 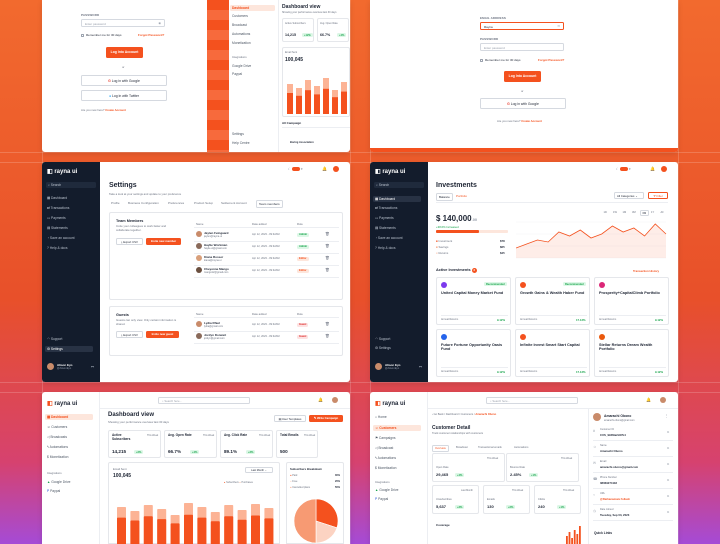 What do you see at coordinates (58, 482) in the screenshot?
I see `dash-nav-google-drive: ▲ Google Drive` at bounding box center [58, 482].